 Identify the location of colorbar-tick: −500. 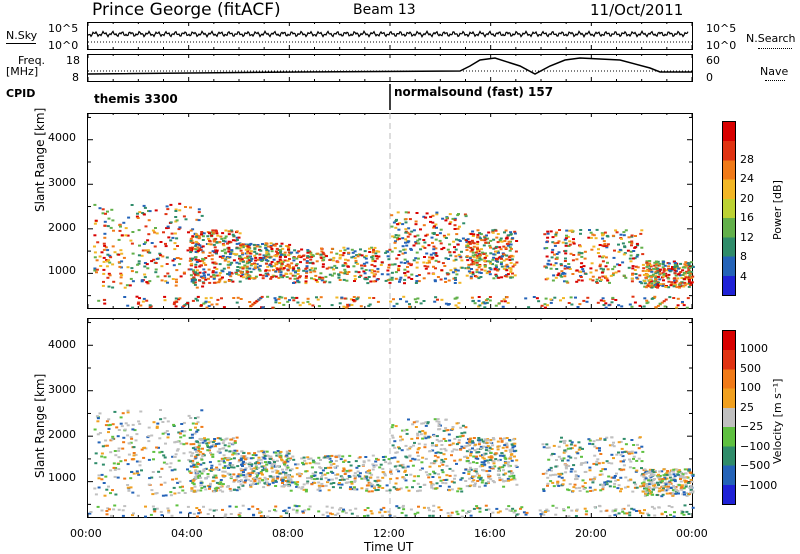
(755, 466).